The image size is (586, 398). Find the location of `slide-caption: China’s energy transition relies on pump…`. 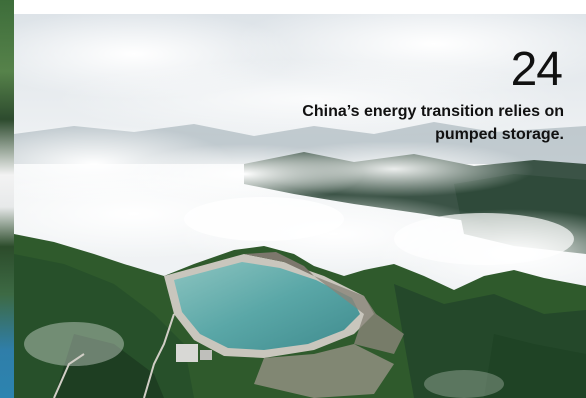

slide-caption: China’s energy transition relies on pump… is located at coordinates (433, 123).